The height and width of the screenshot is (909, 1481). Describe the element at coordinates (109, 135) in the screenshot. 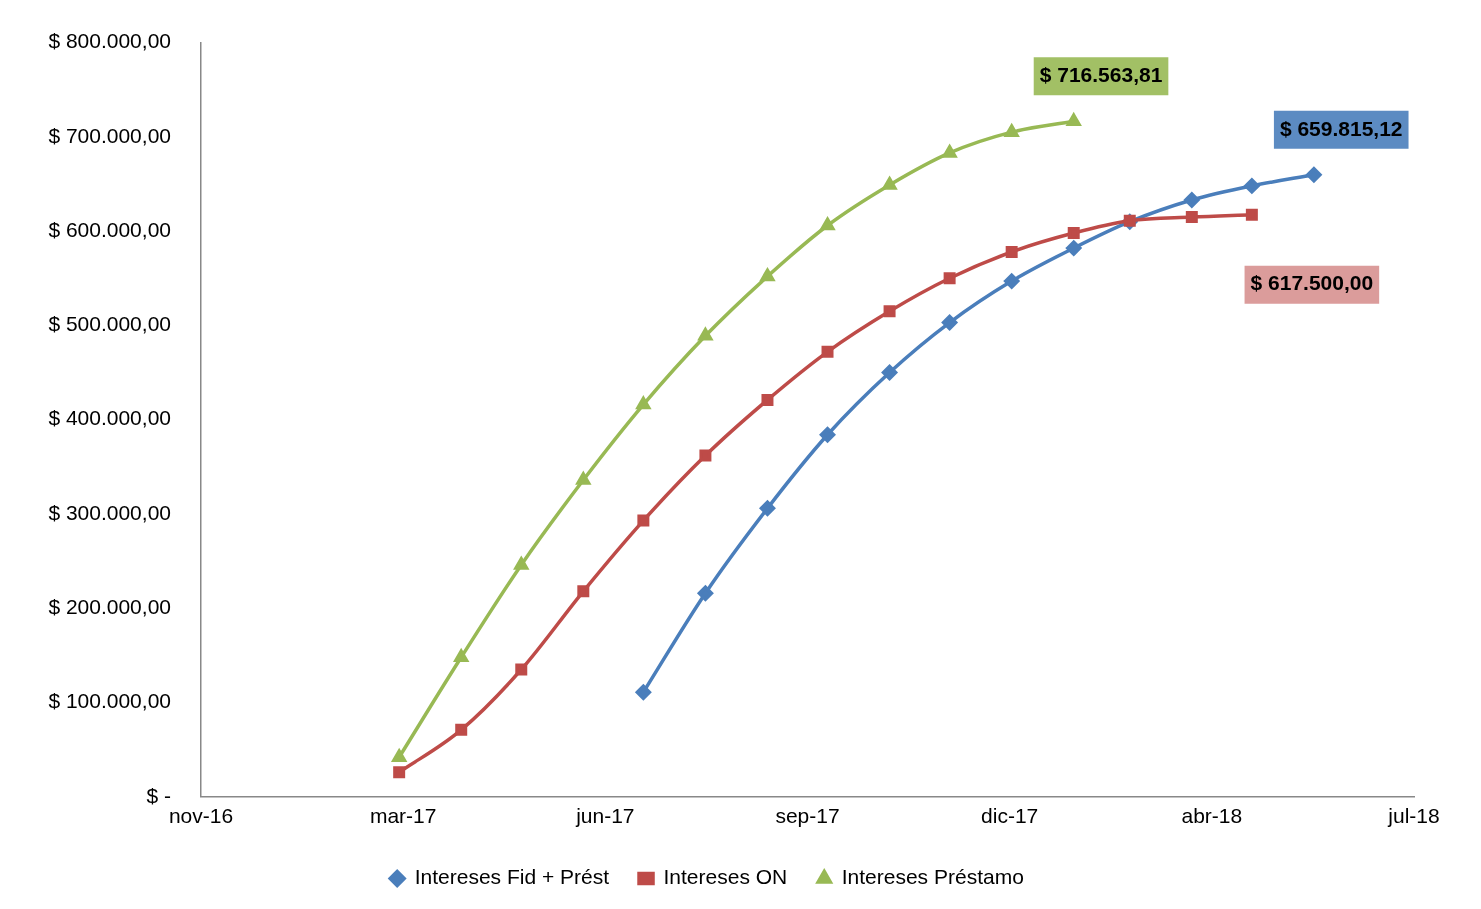

I see `y-tick-label: $ 700.000,00` at that location.